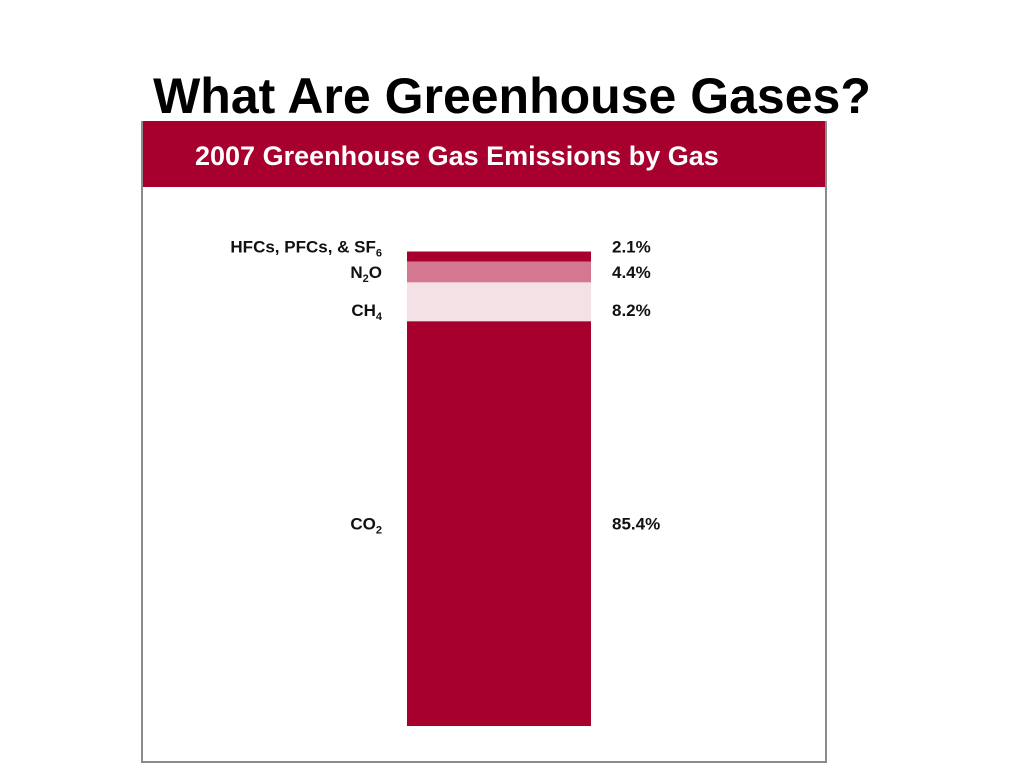  I want to click on segment-value-label: 85.4%, so click(636, 524).